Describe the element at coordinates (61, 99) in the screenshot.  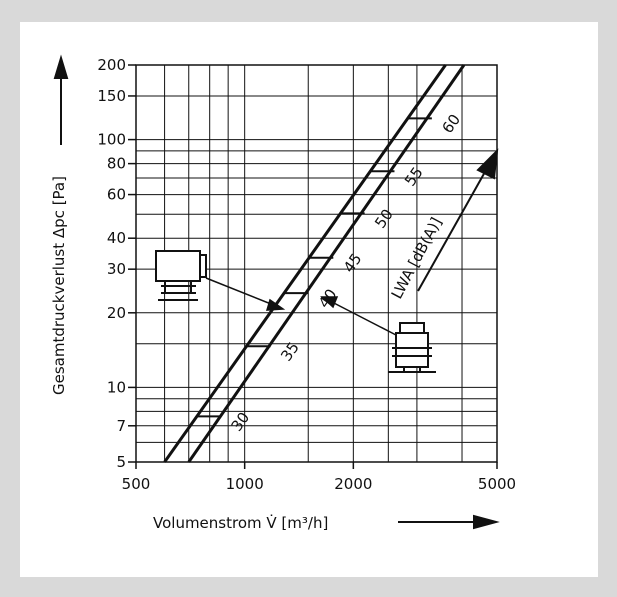
I see `y-axis-arrow` at that location.